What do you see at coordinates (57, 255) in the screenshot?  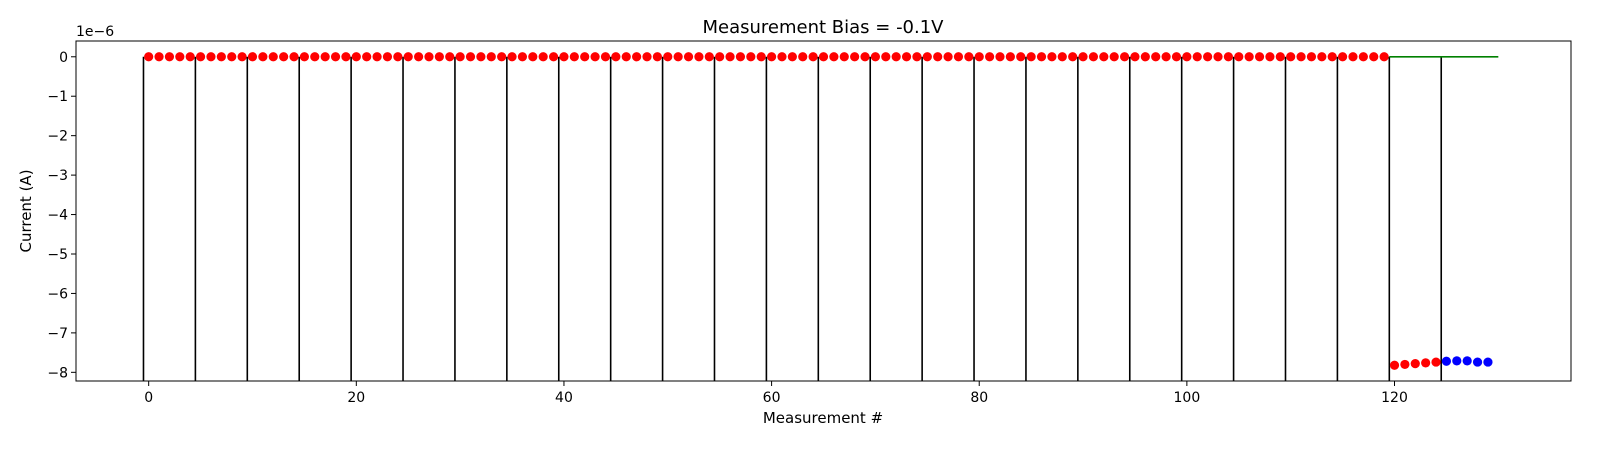 I see `y-tick-label: −5` at bounding box center [57, 255].